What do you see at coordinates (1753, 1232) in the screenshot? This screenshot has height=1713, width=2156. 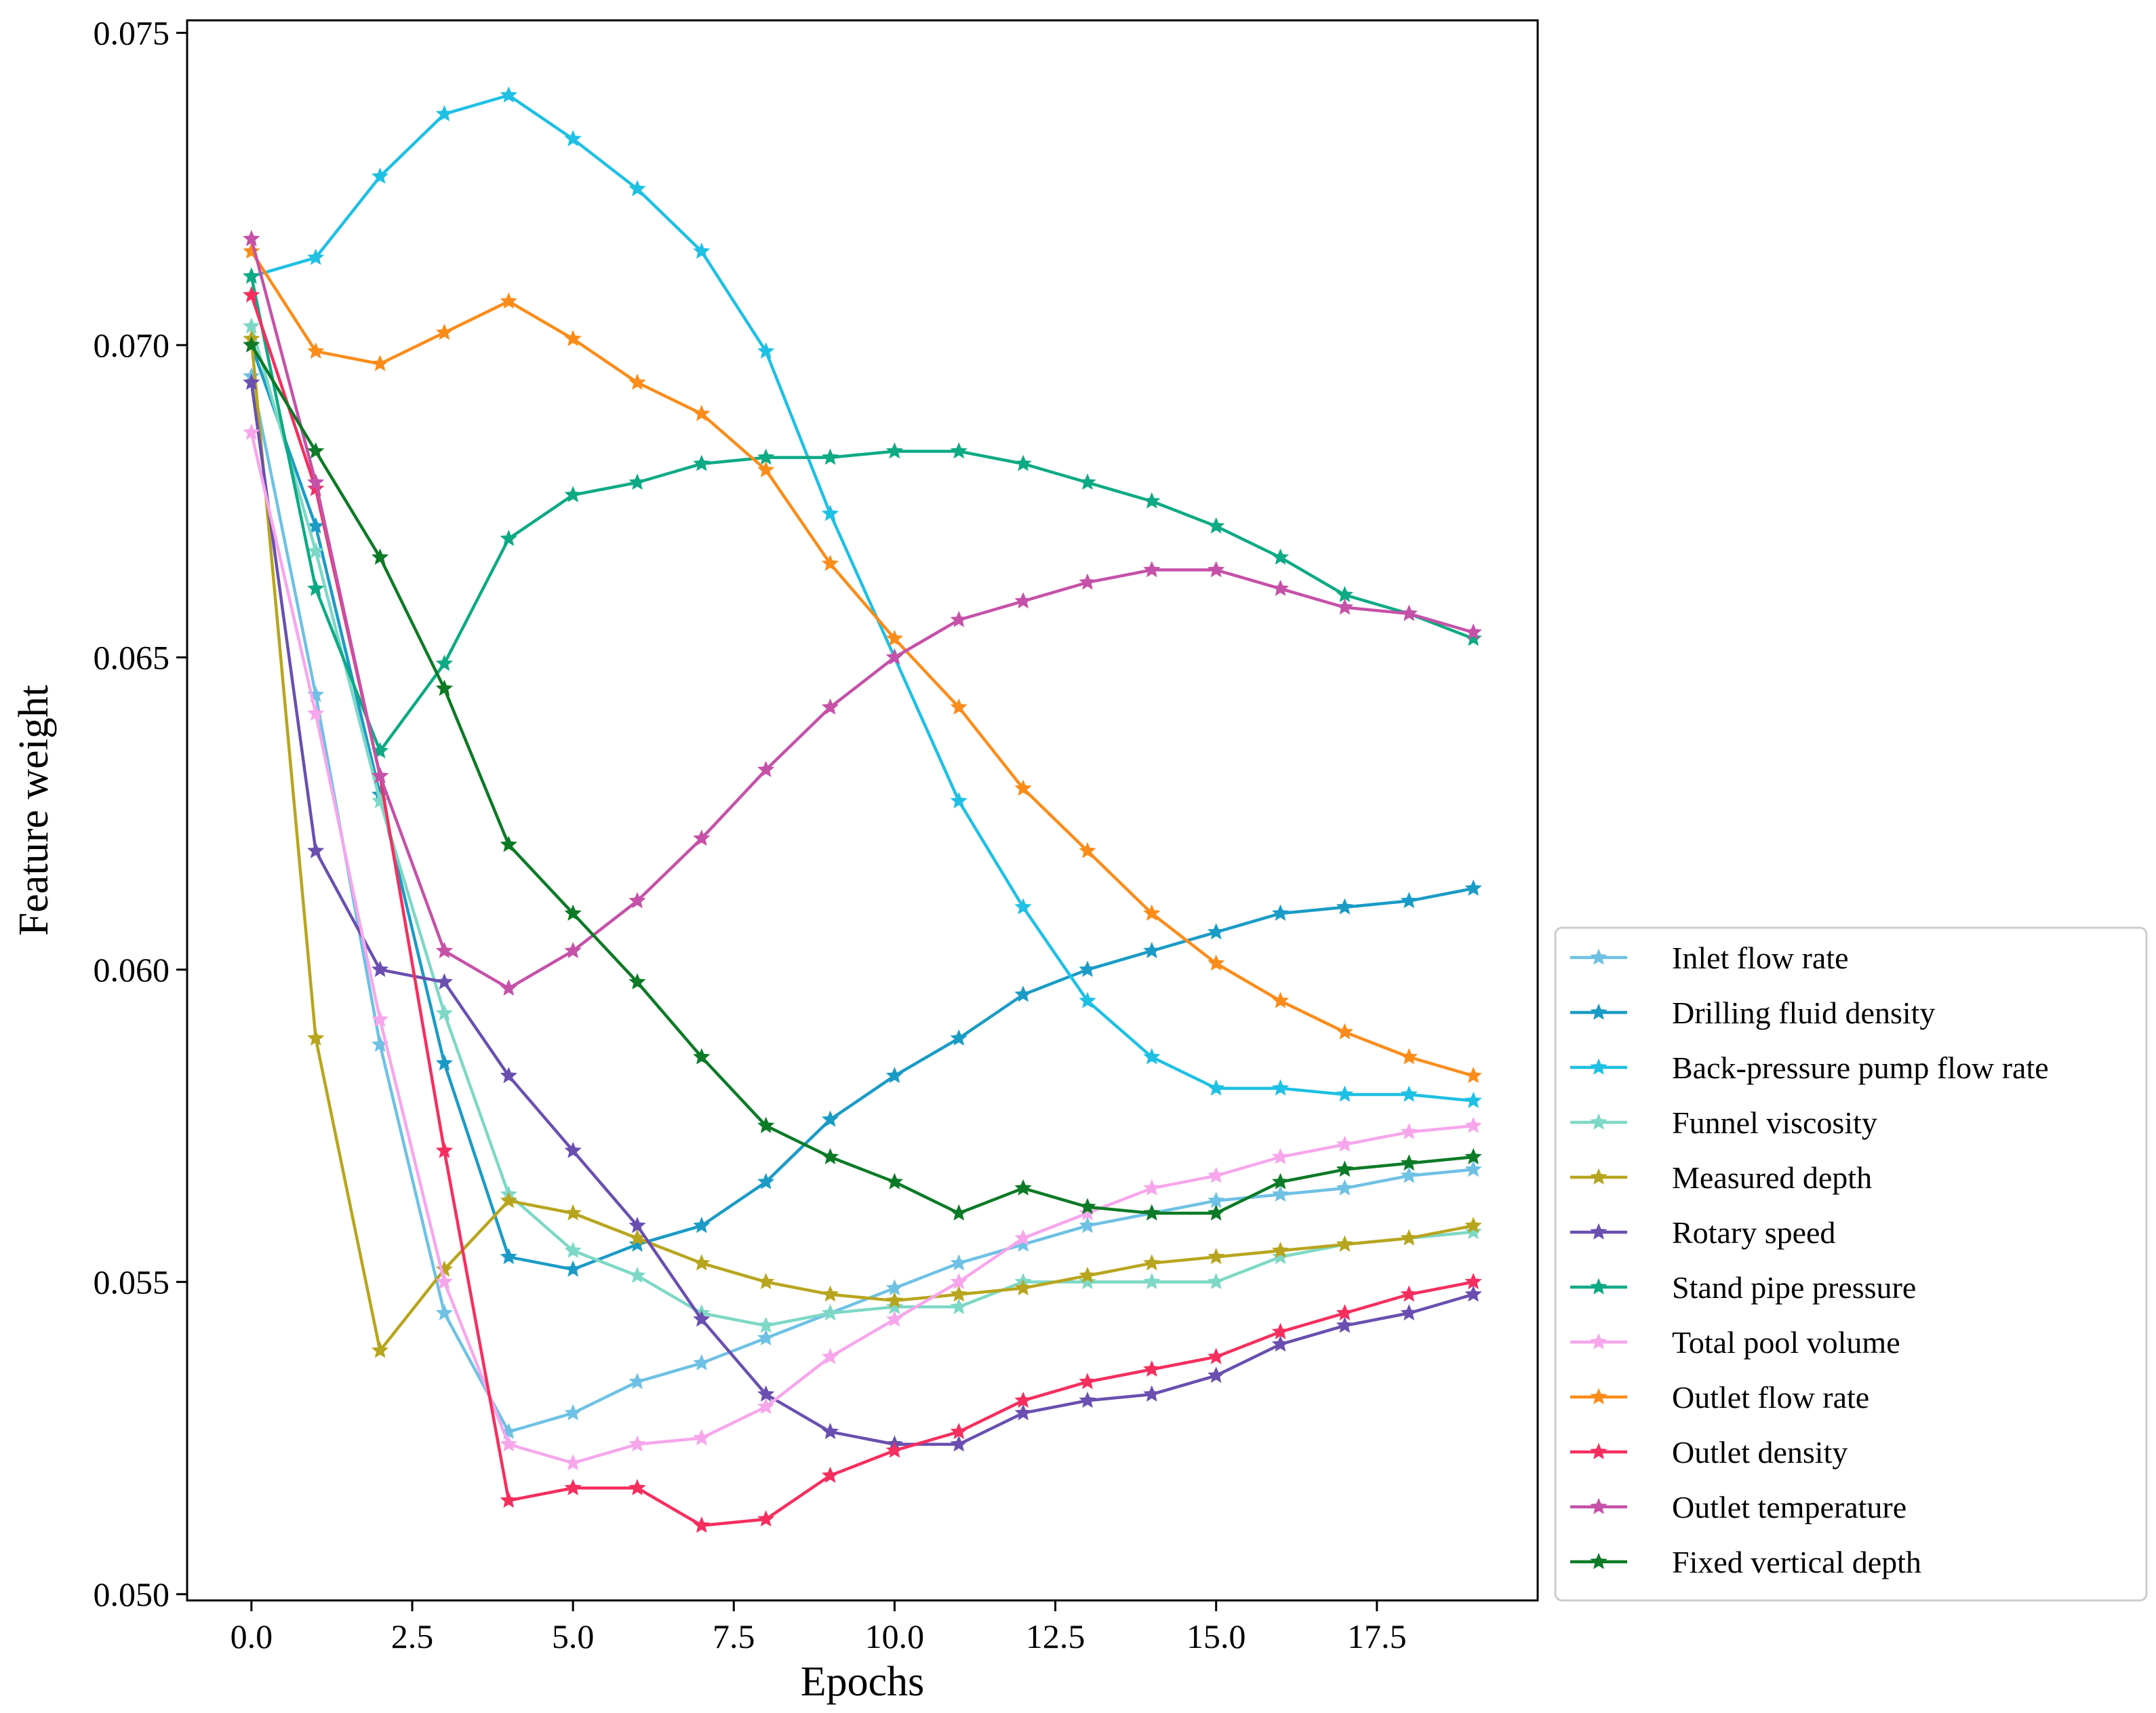 I see `legend-label: Rotary speed` at bounding box center [1753, 1232].